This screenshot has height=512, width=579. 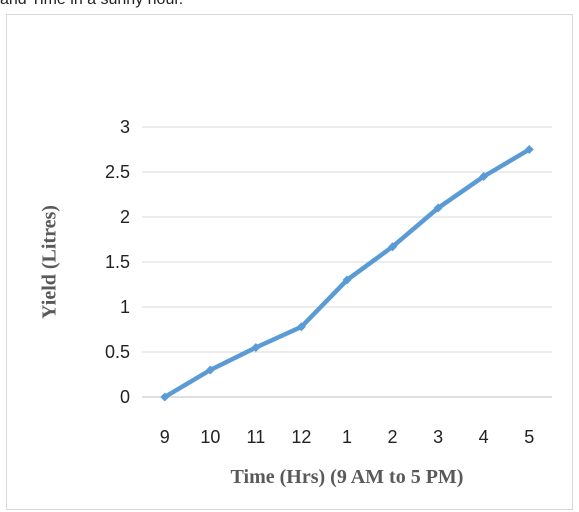 What do you see at coordinates (393, 437) in the screenshot?
I see `x-tick-label: 2` at bounding box center [393, 437].